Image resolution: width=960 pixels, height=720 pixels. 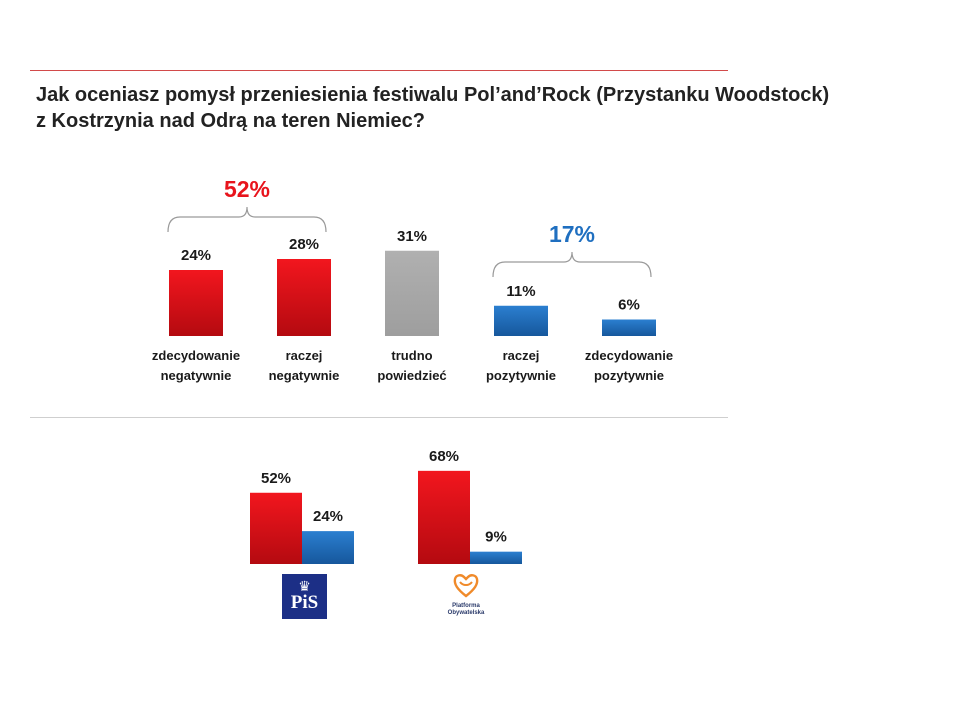 What do you see at coordinates (466, 586) in the screenshot?
I see `po-heart-icon` at bounding box center [466, 586].